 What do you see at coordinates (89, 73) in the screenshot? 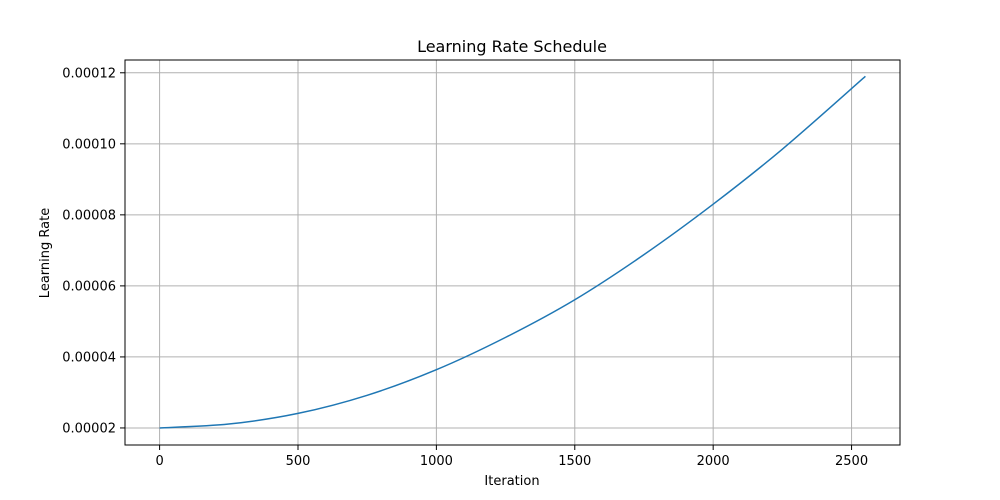
I see `y-tick-label: 0.00012` at bounding box center [89, 73].